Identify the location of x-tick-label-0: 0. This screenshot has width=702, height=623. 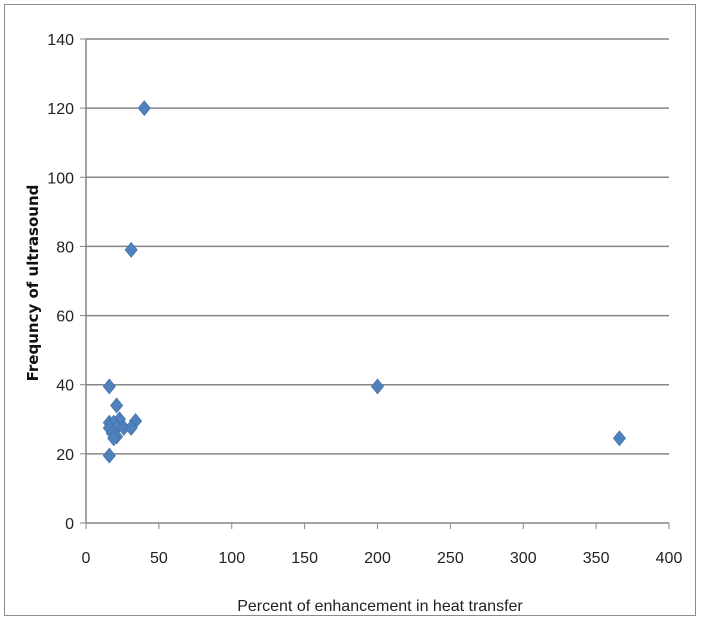
(86, 558).